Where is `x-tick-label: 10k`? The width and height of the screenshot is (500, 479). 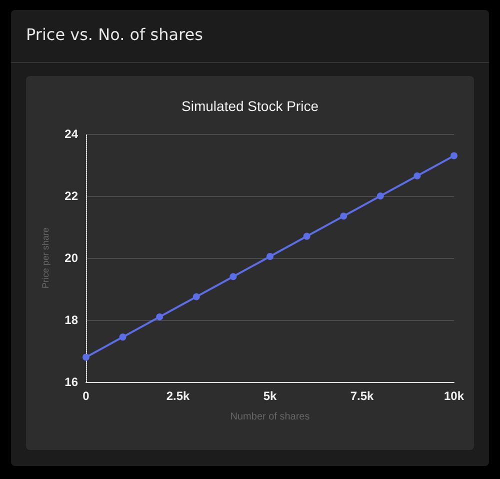
x-tick-label: 10k is located at coordinates (454, 396).